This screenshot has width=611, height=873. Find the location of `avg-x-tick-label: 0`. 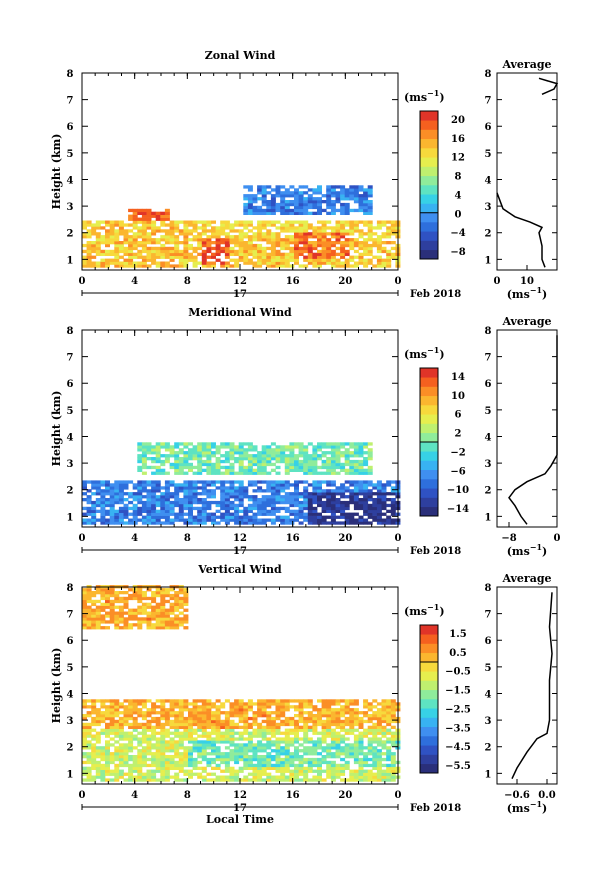

avg-x-tick-label: 0 is located at coordinates (497, 281).